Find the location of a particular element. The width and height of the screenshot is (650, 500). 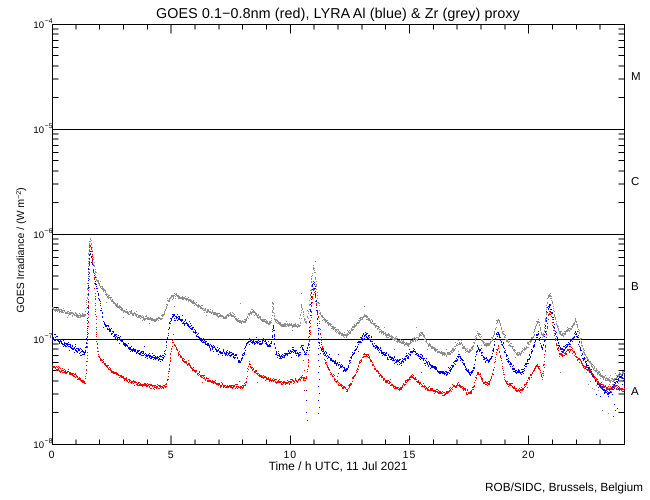

svg-text: −6 is located at coordinates (49, 231).